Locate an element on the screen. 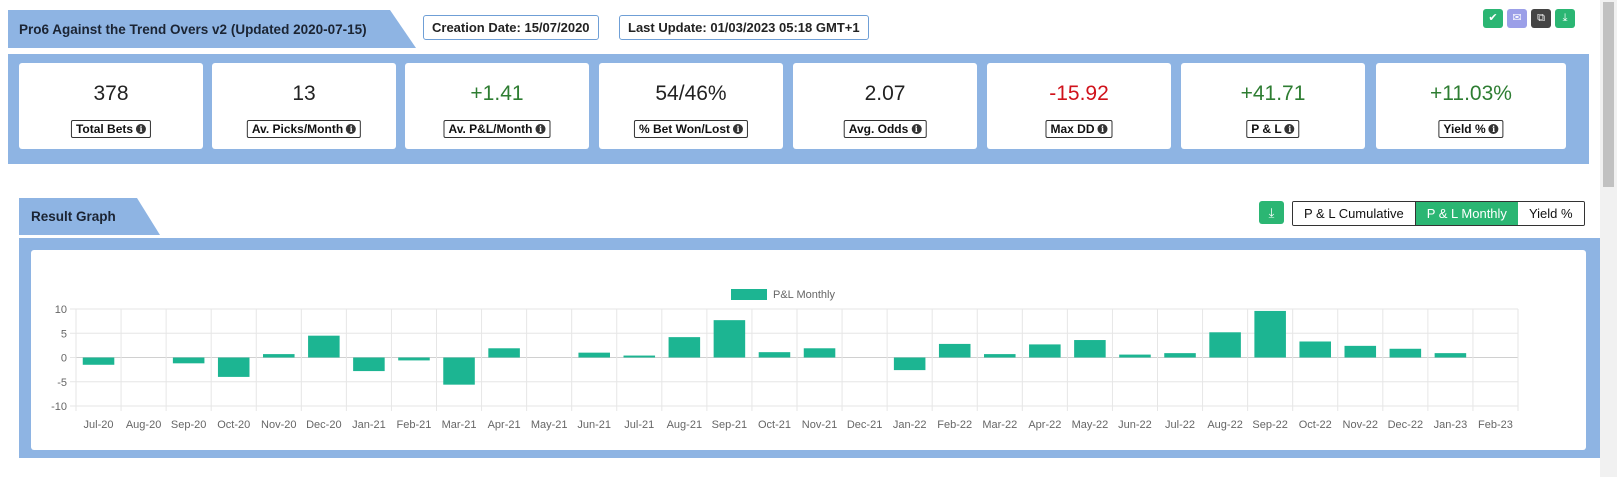  x-tick-label: Feb-22 is located at coordinates (954, 425).